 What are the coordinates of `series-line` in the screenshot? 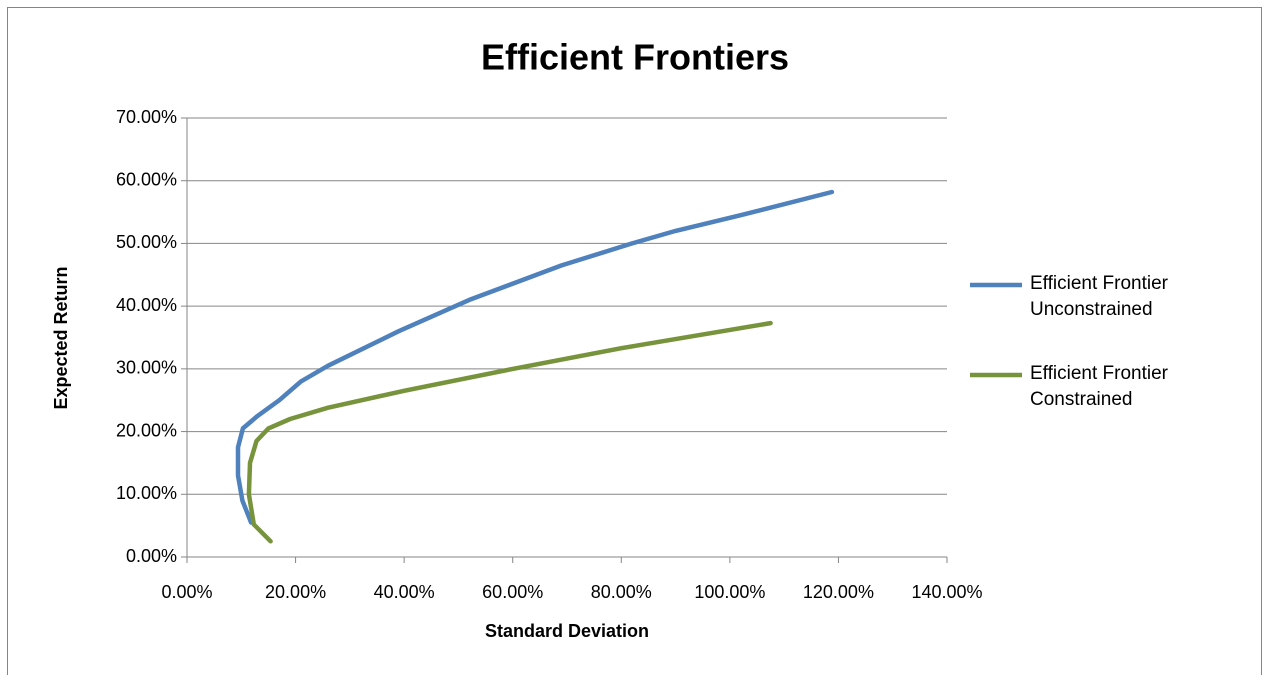 It's located at (509, 432).